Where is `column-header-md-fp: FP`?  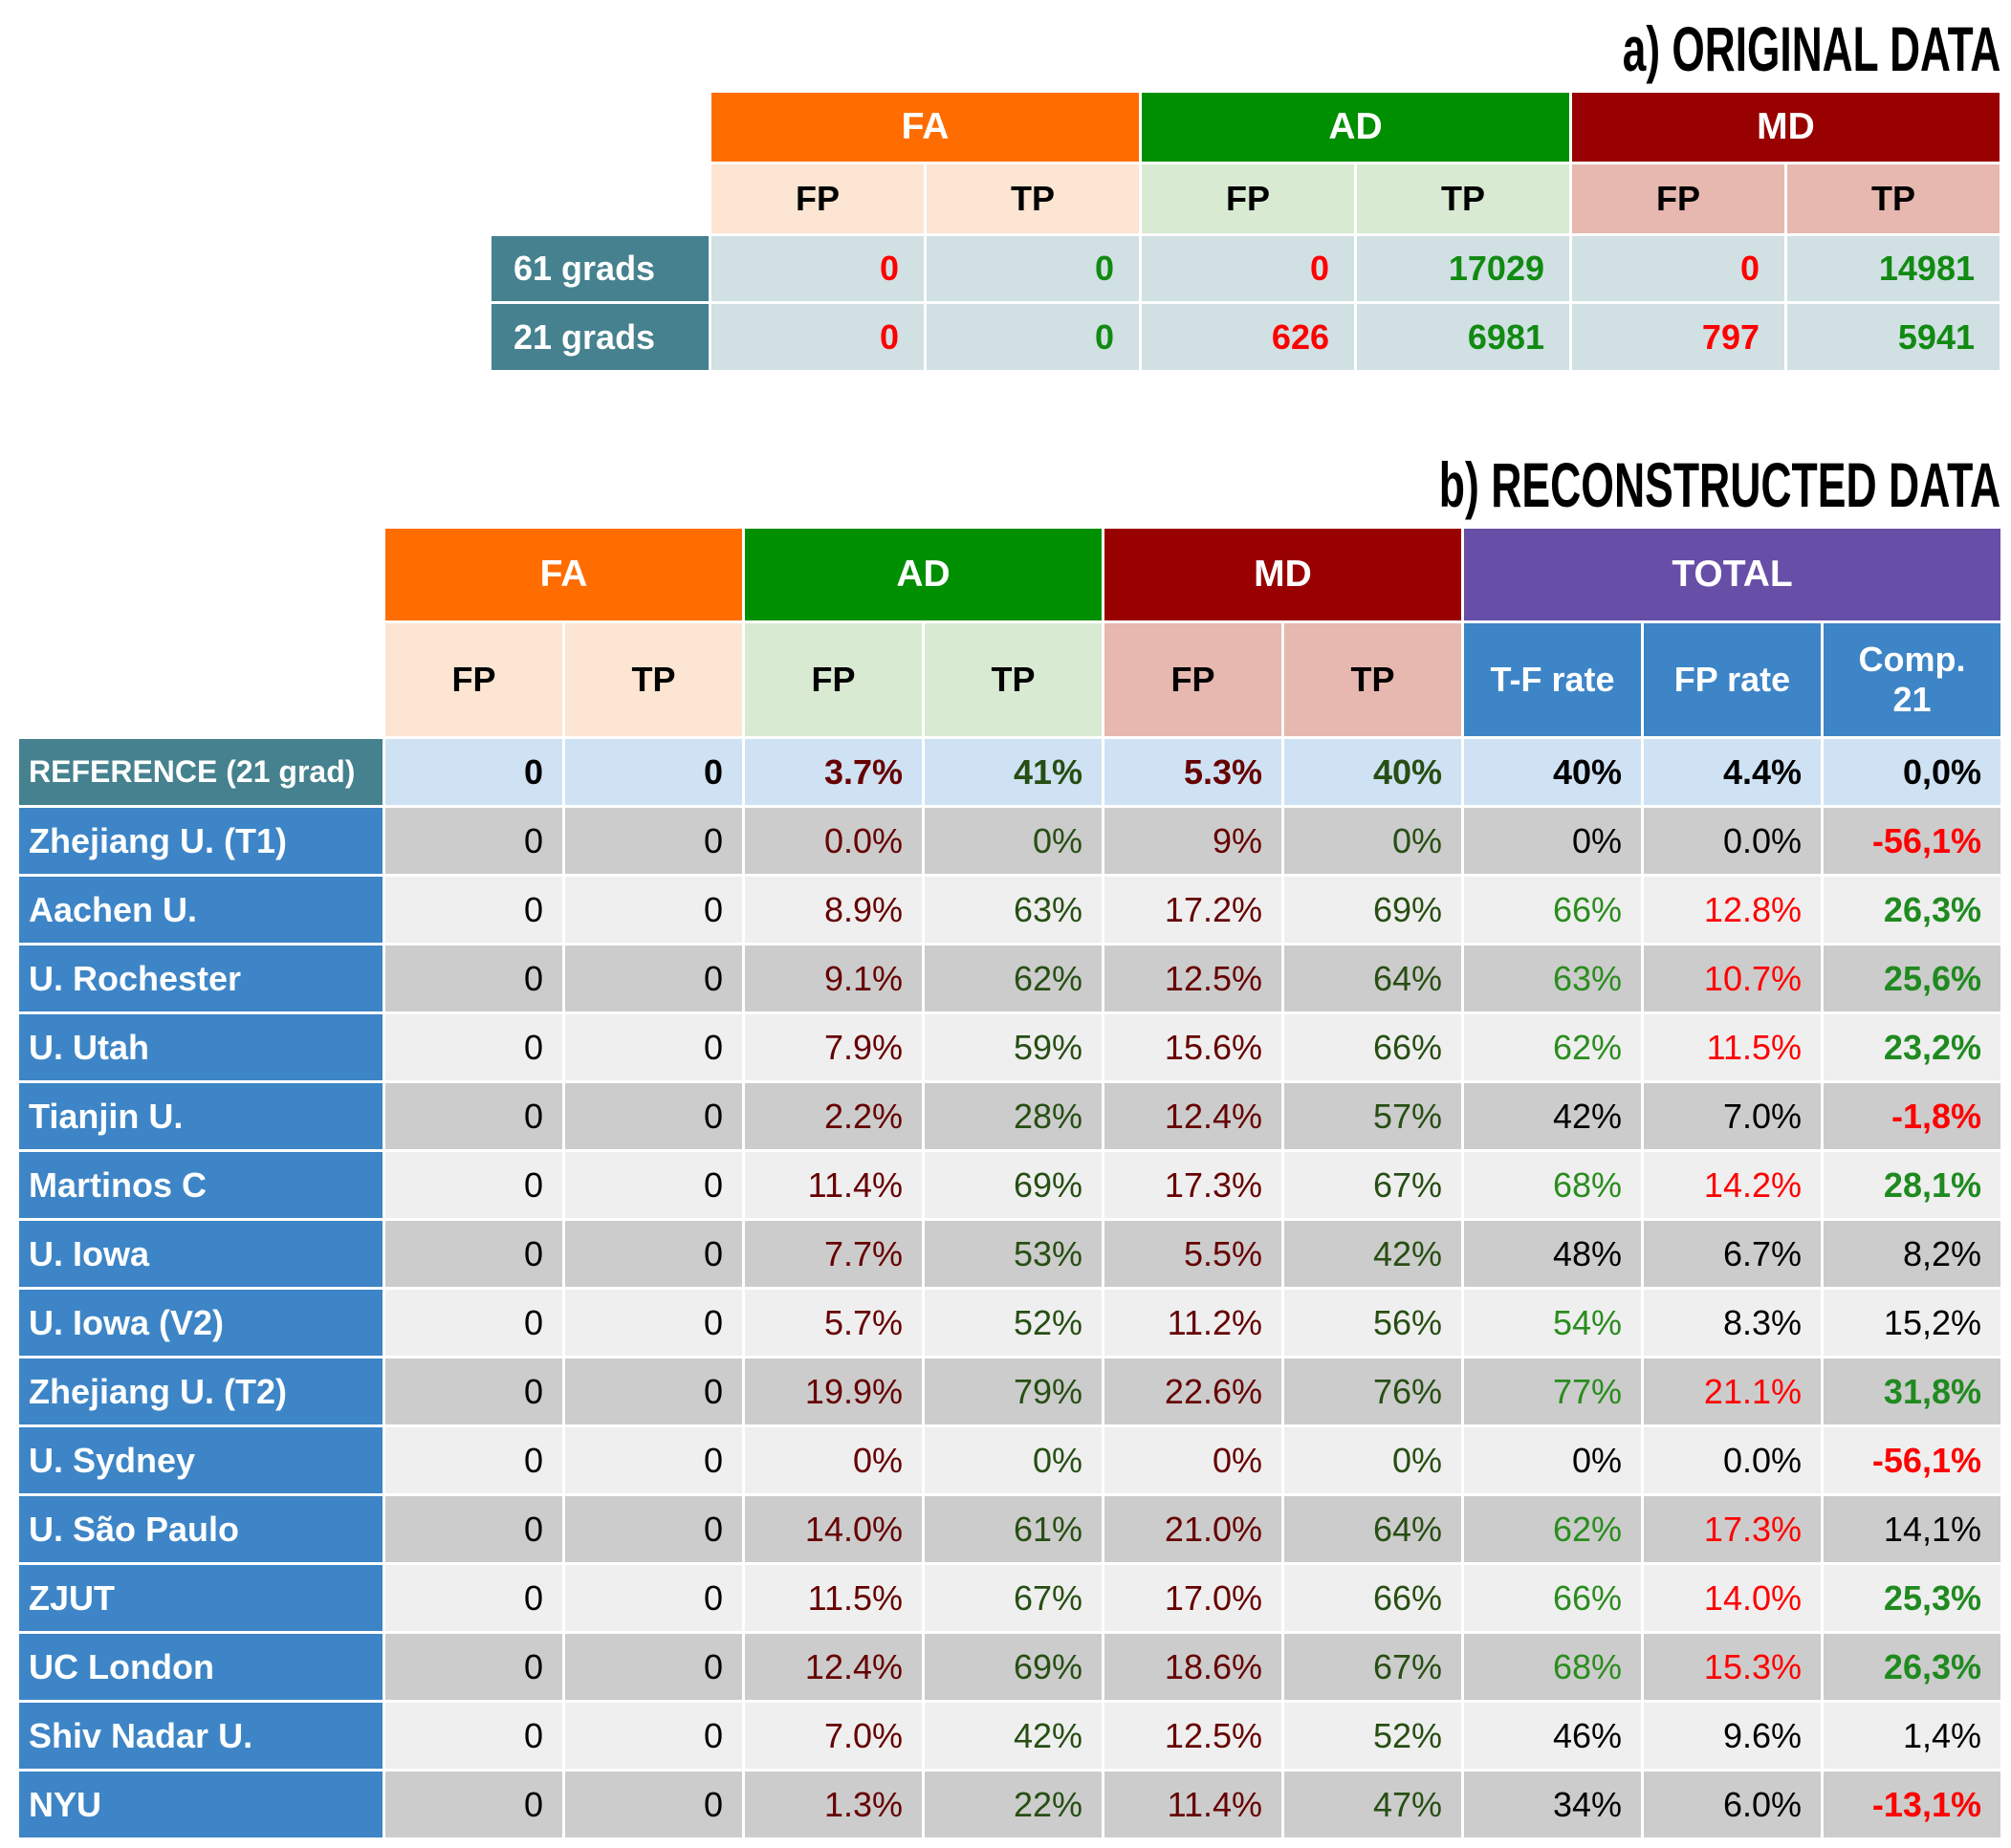
column-header-md-fp: FP is located at coordinates (1192, 679).